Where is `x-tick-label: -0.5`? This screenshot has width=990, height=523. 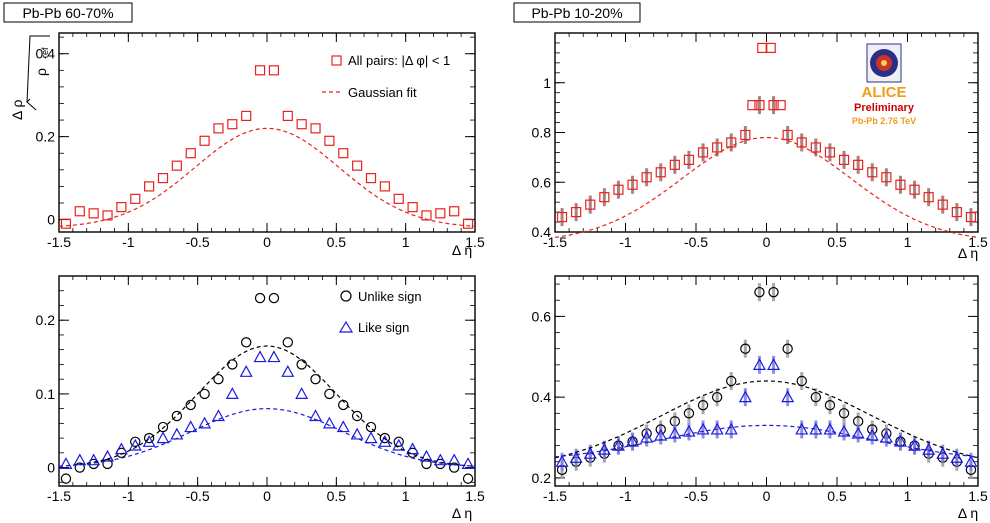 x-tick-label: -0.5 is located at coordinates (696, 496).